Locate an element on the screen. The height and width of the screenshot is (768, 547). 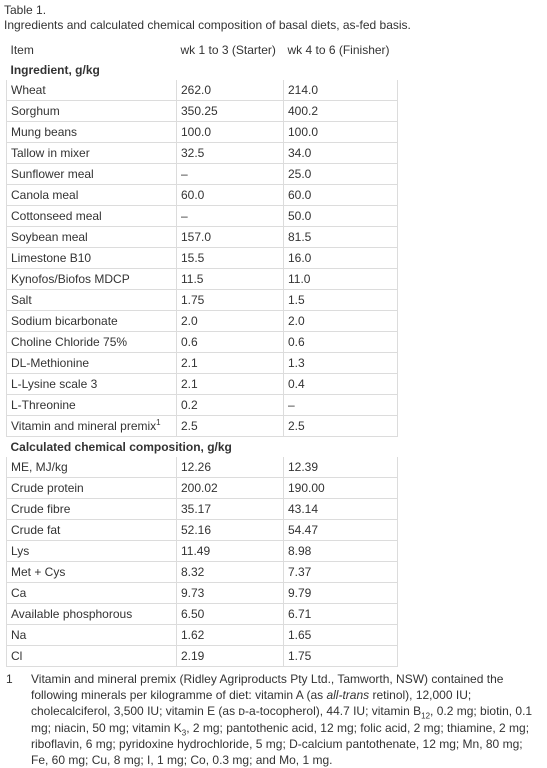
cell-finisher: 81.5 is located at coordinates (340, 237).